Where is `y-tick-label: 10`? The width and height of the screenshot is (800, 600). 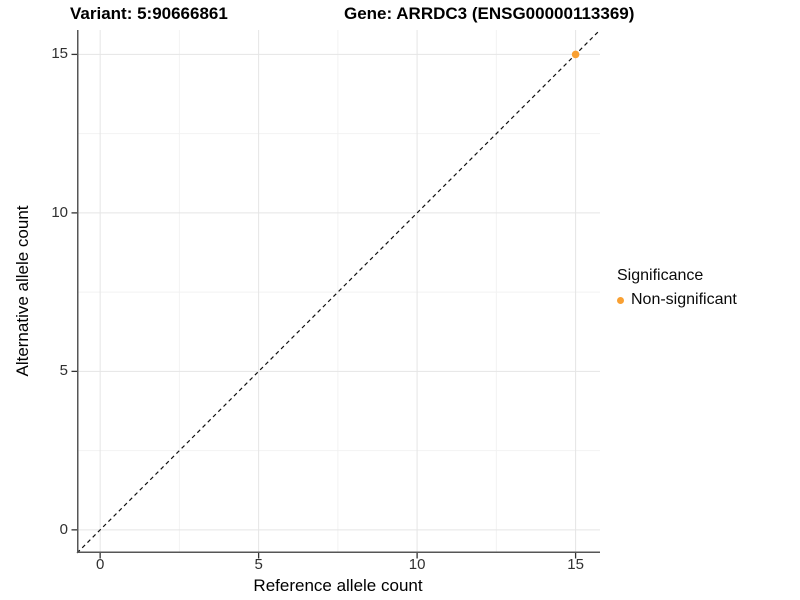
y-tick-label: 10 is located at coordinates (59, 212).